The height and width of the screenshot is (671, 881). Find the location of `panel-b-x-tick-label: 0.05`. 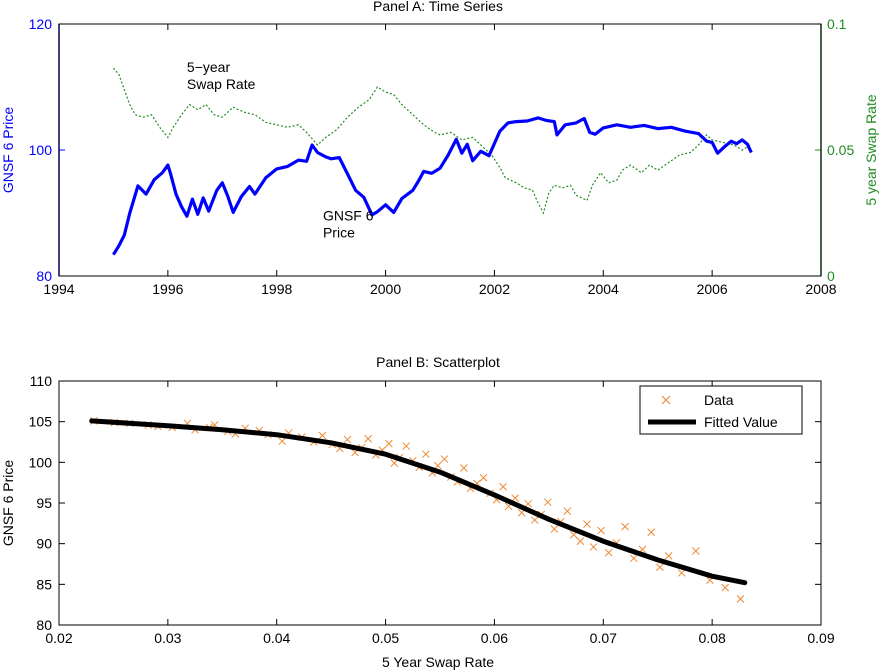

panel-b-x-tick-label: 0.05 is located at coordinates (385, 638).